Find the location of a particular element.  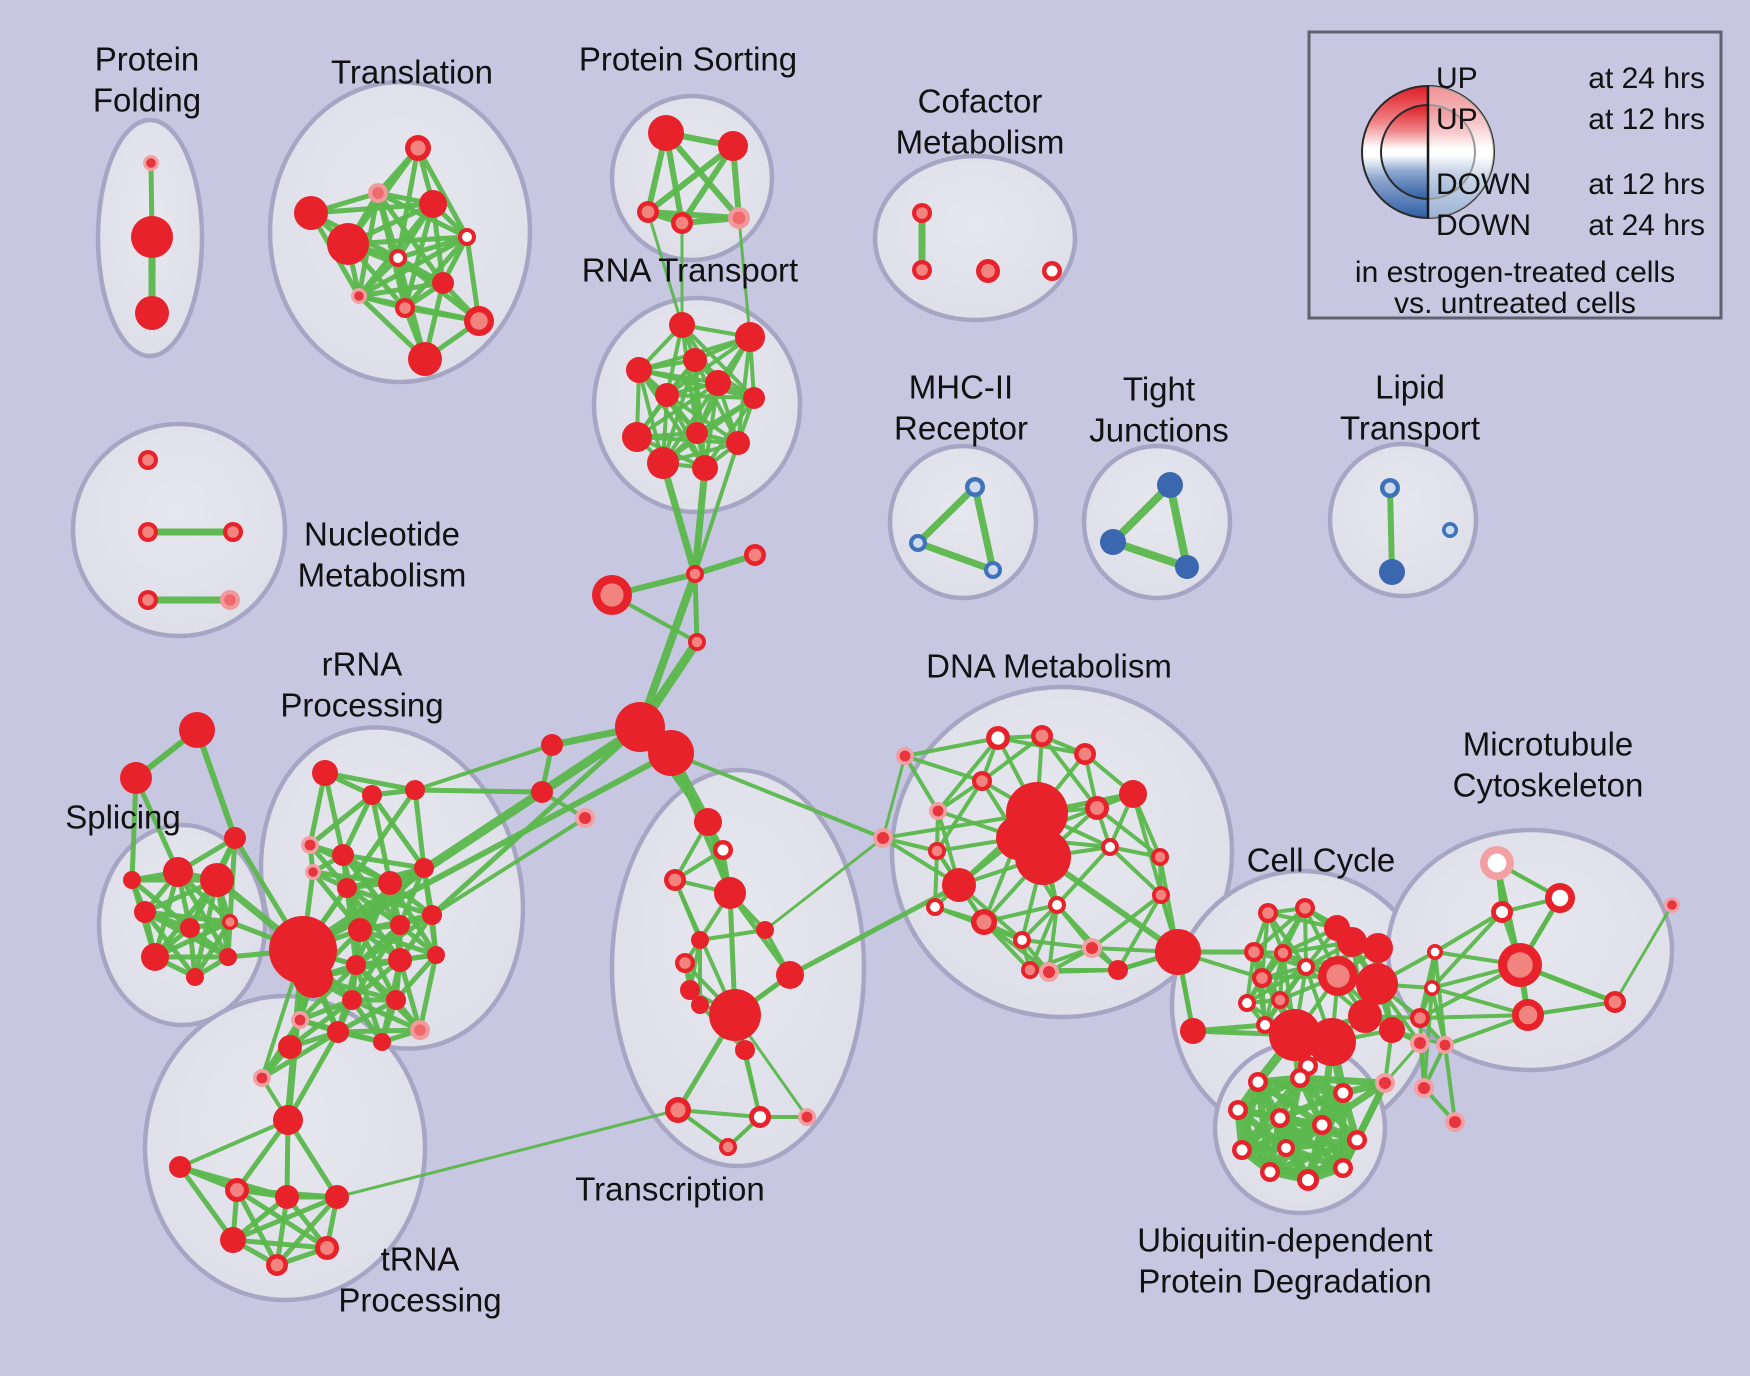

legend-time-label: at 24 hrs is located at coordinates (1646, 225).